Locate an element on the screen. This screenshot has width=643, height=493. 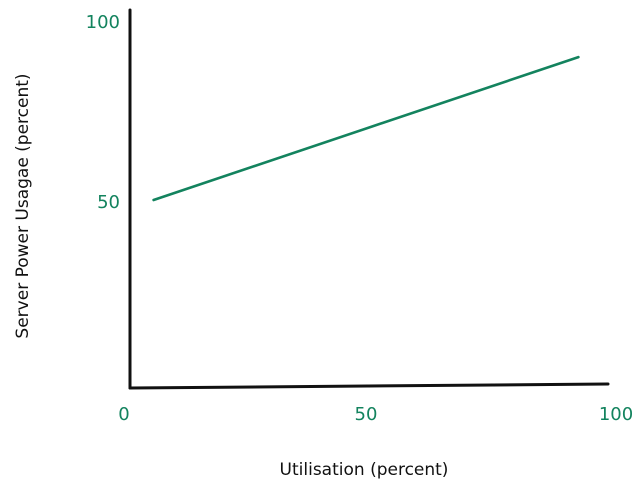
x-tick-label: 100 is located at coordinates (616, 414).